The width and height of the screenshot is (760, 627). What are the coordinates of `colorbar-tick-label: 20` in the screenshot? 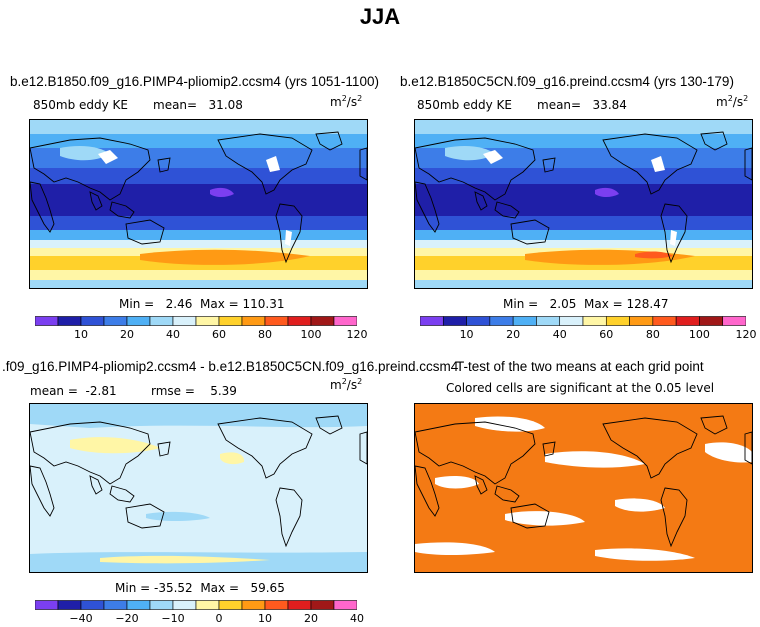 It's located at (127, 334).